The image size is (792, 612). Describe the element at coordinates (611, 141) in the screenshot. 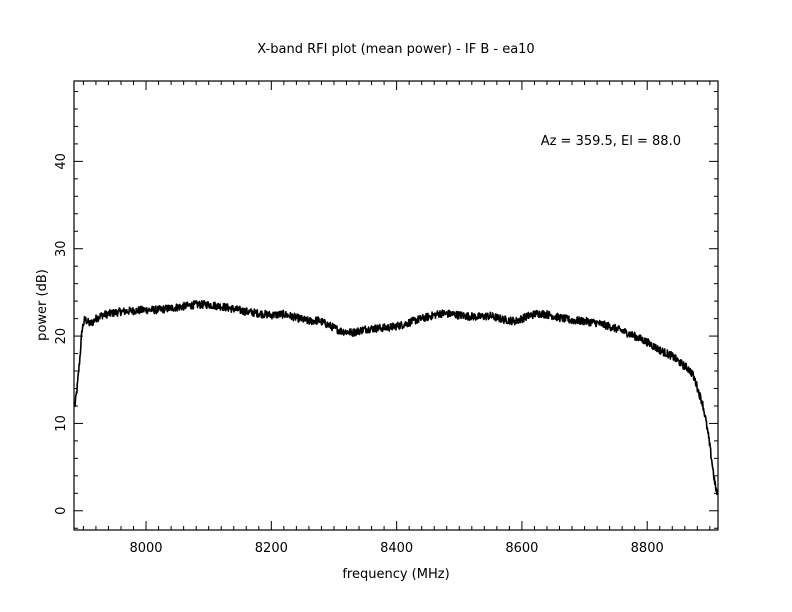

I see `annotation-az-el: Az = 359.5, El = 88.0` at that location.